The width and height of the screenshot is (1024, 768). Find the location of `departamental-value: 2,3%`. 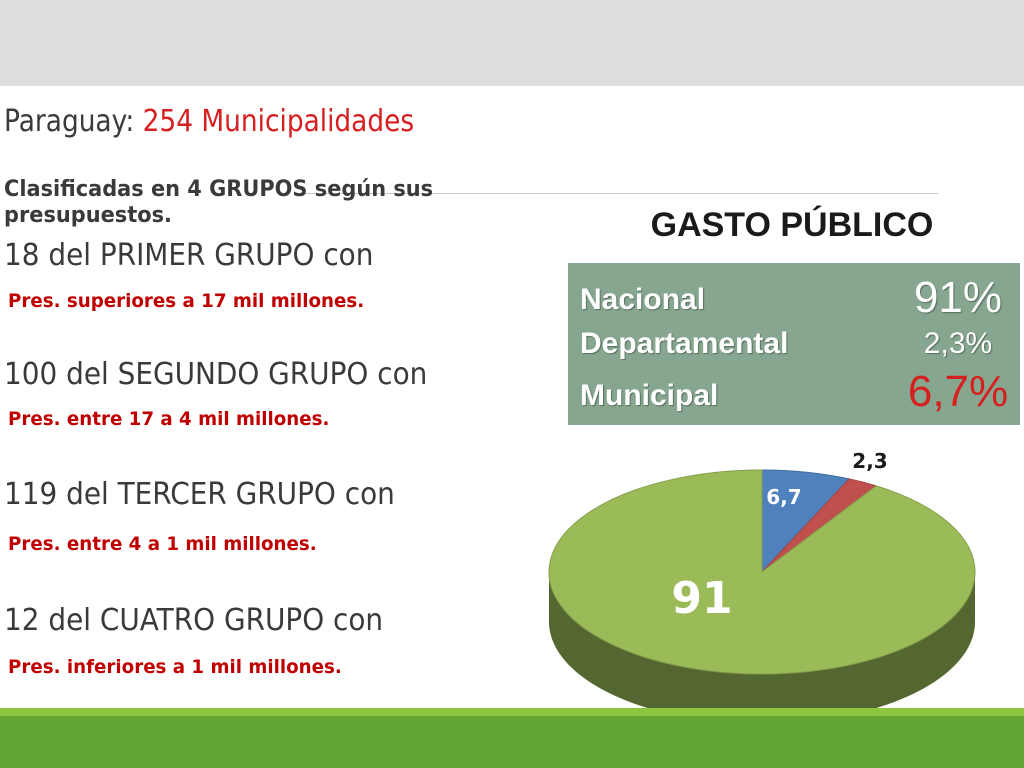

departamental-value: 2,3% is located at coordinates (958, 343).